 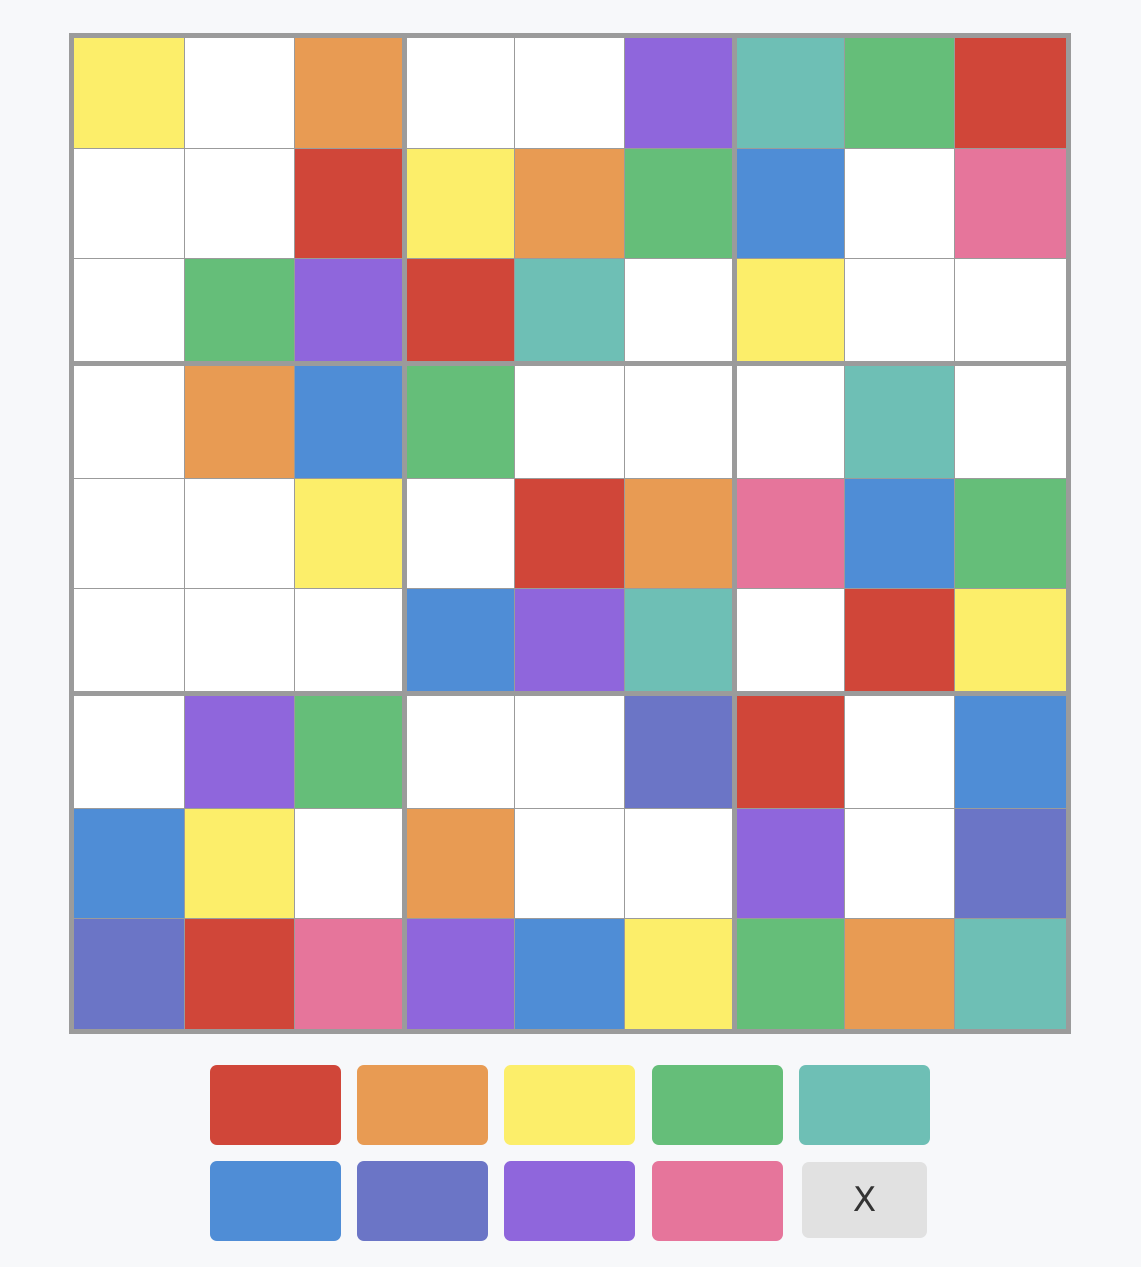 What do you see at coordinates (422, 1105) in the screenshot?
I see `color-swatch-orange` at bounding box center [422, 1105].